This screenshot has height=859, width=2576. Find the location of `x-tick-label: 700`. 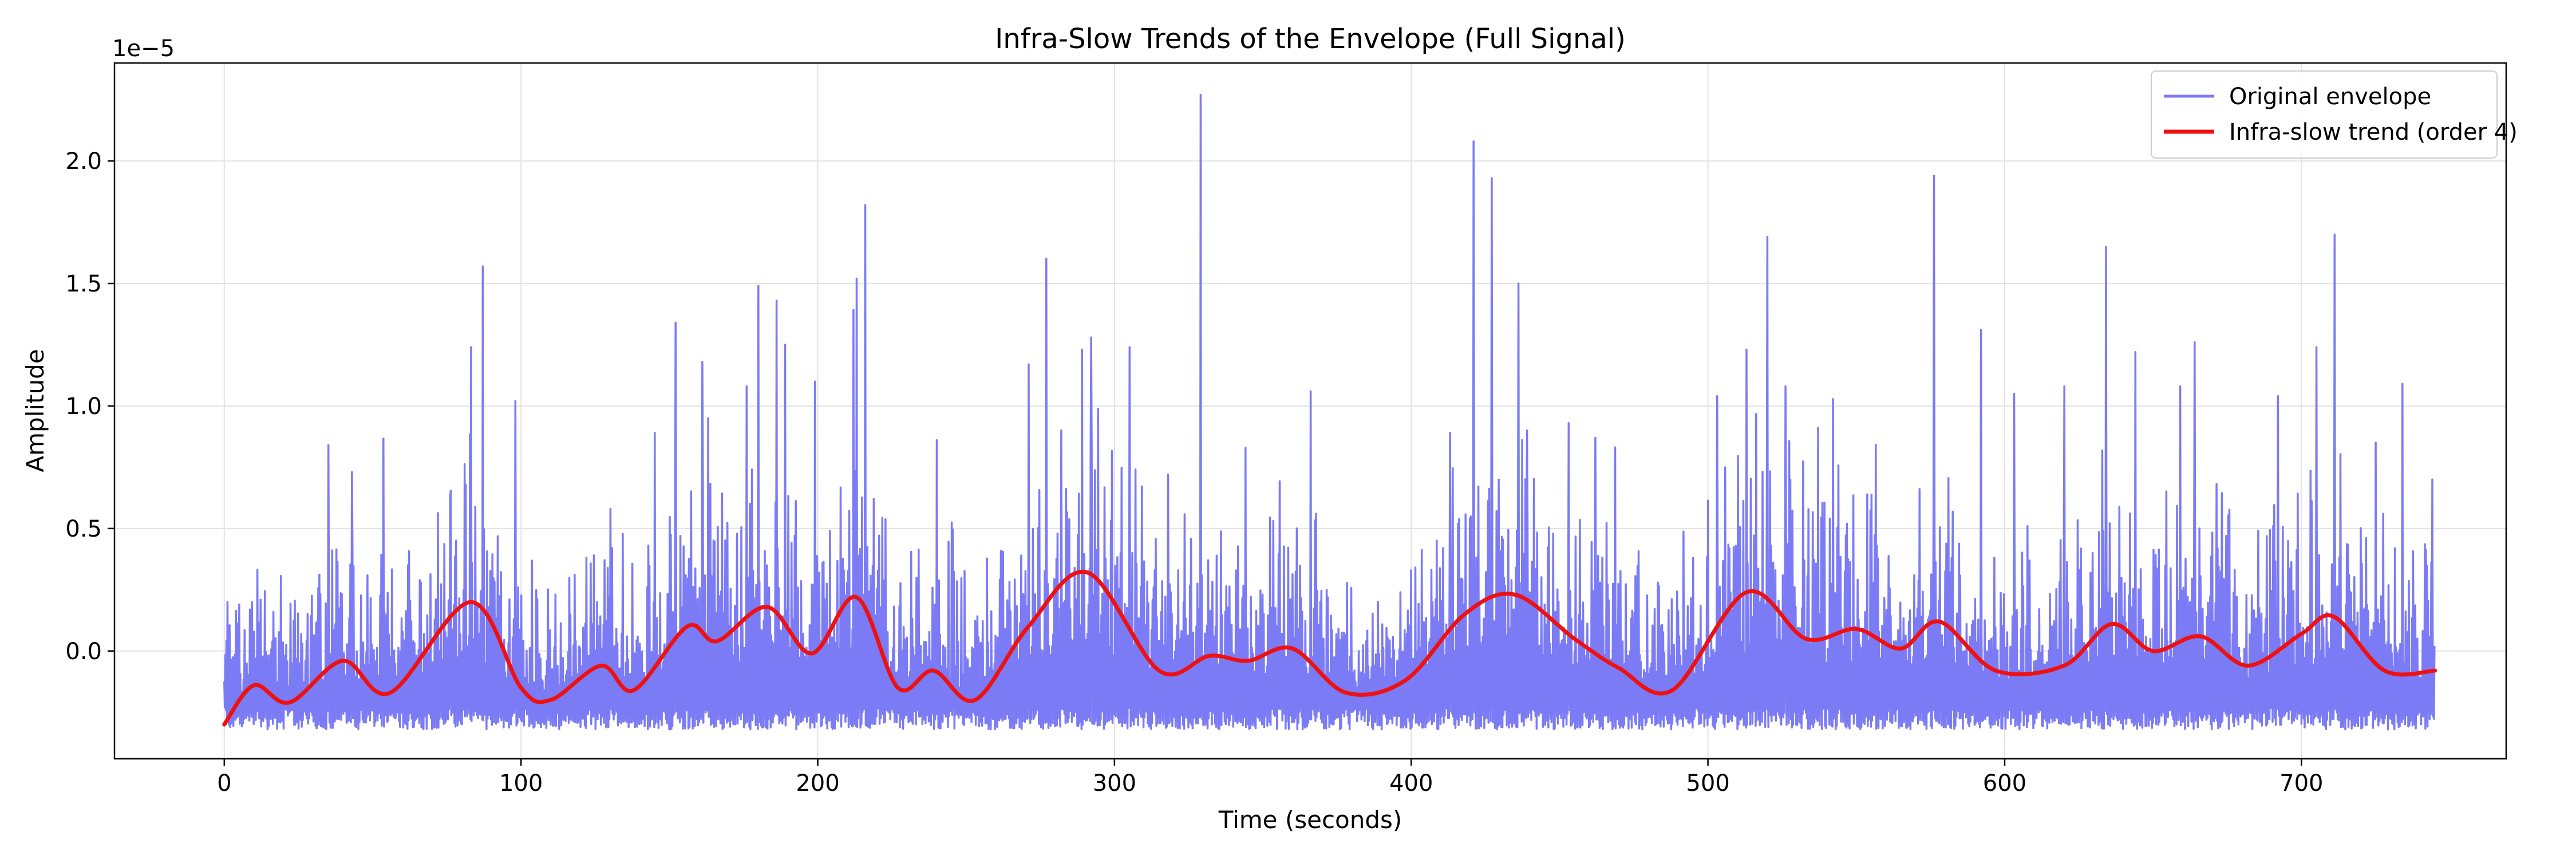

x-tick-label: 700 is located at coordinates (2301, 783).